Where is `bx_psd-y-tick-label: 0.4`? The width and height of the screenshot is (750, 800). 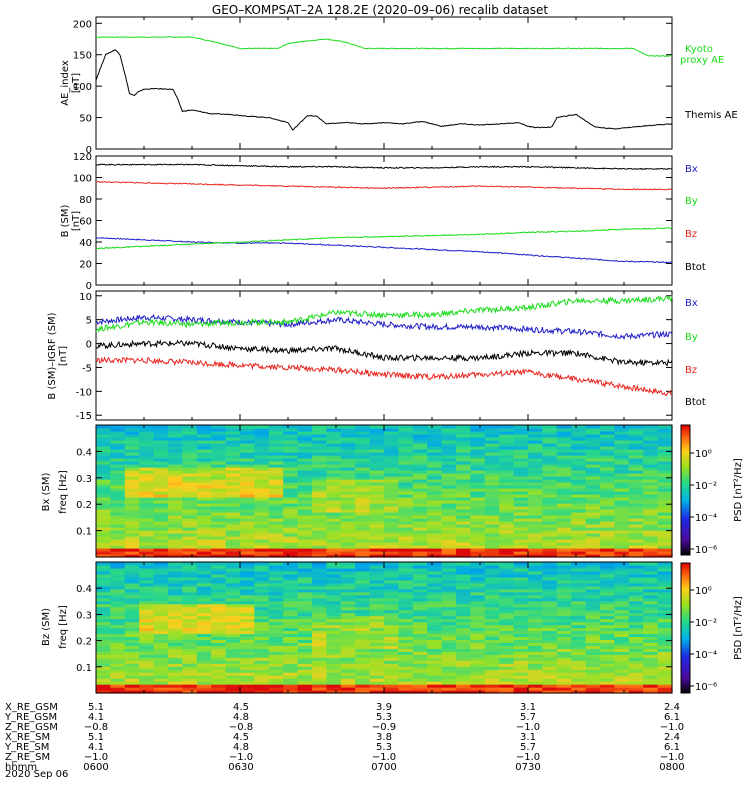
bx_psd-y-tick-label: 0.4 is located at coordinates (84, 452).